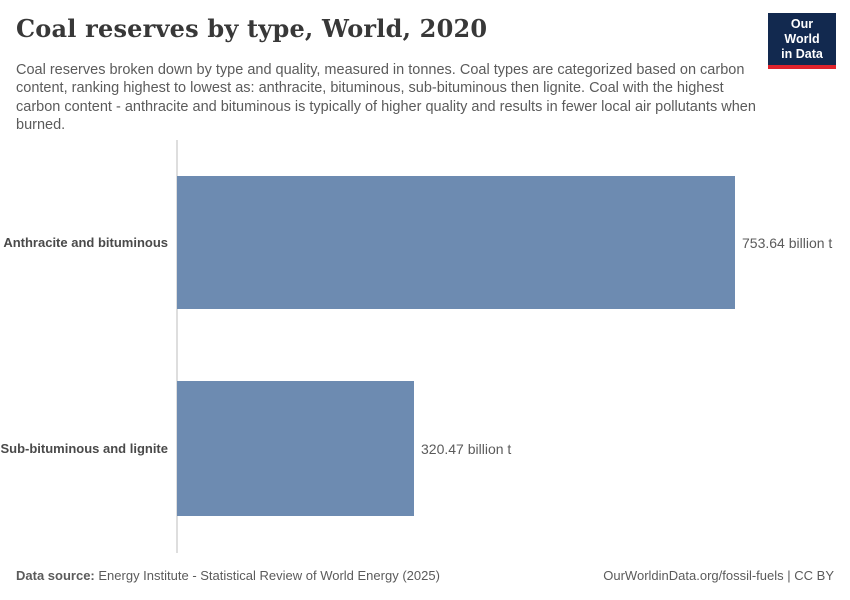 The image size is (850, 600). Describe the element at coordinates (295, 448) in the screenshot. I see `bar-subbituminous-lignite` at that location.